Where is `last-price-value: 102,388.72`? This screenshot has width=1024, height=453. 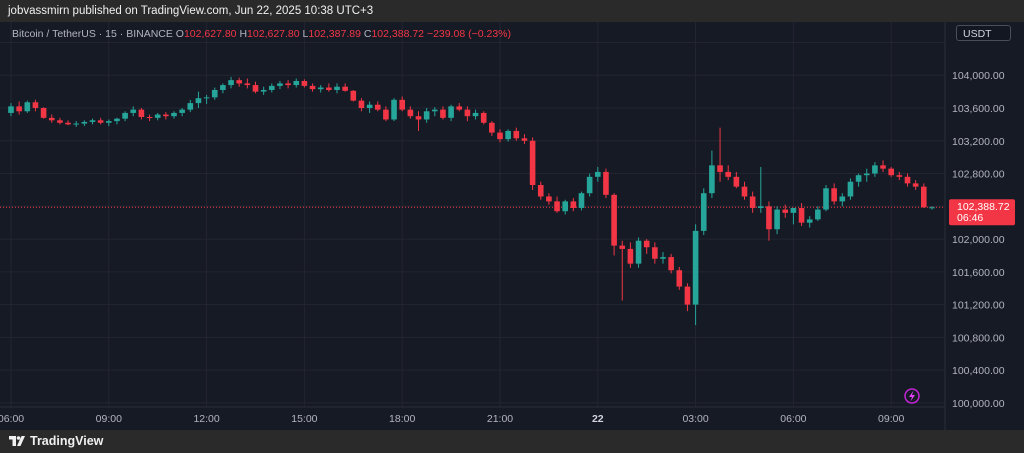
last-price-value: 102,388.72 is located at coordinates (983, 207).